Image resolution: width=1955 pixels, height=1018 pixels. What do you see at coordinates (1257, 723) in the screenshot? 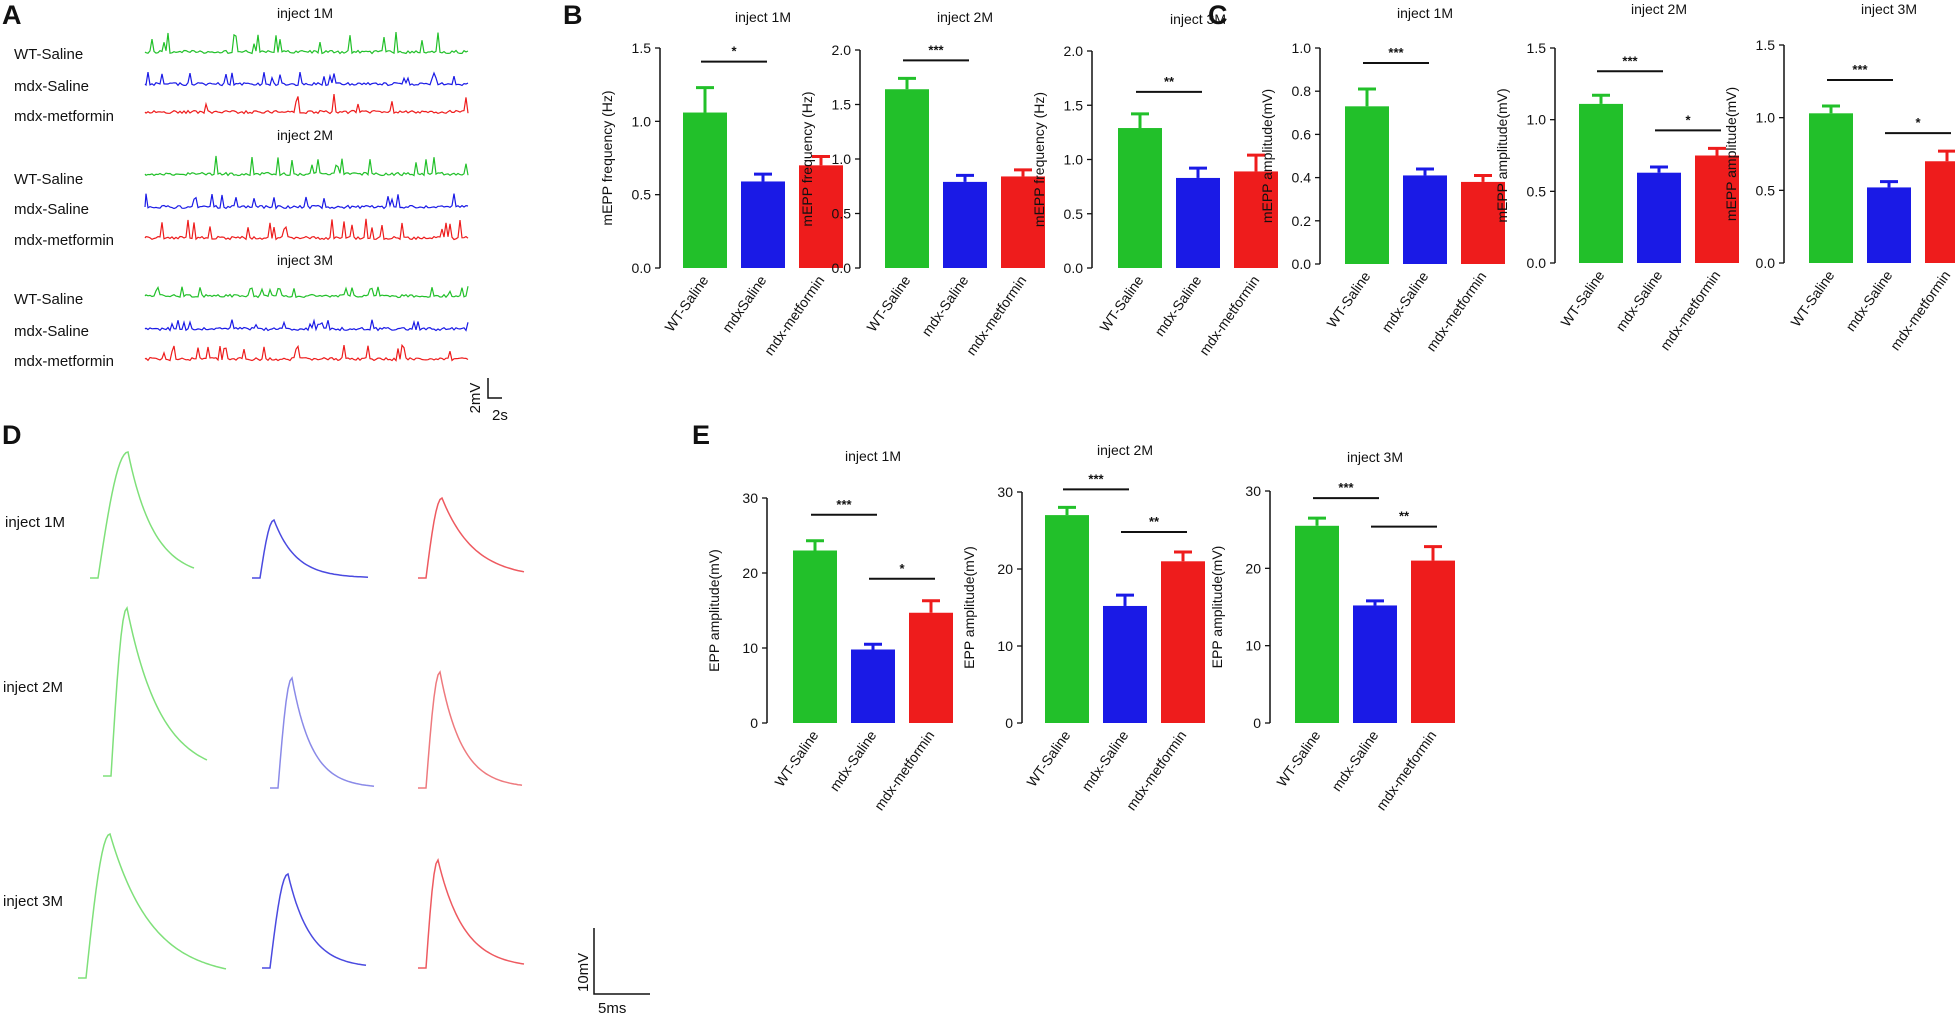
I see `y-tick-label: 0` at bounding box center [1257, 723].